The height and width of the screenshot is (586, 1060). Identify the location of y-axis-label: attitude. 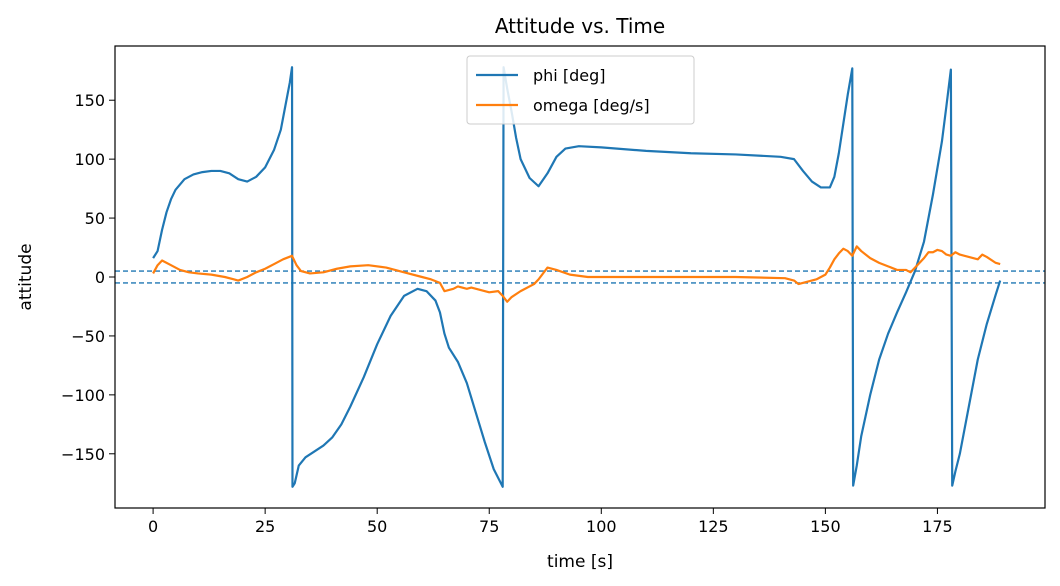
(26, 276).